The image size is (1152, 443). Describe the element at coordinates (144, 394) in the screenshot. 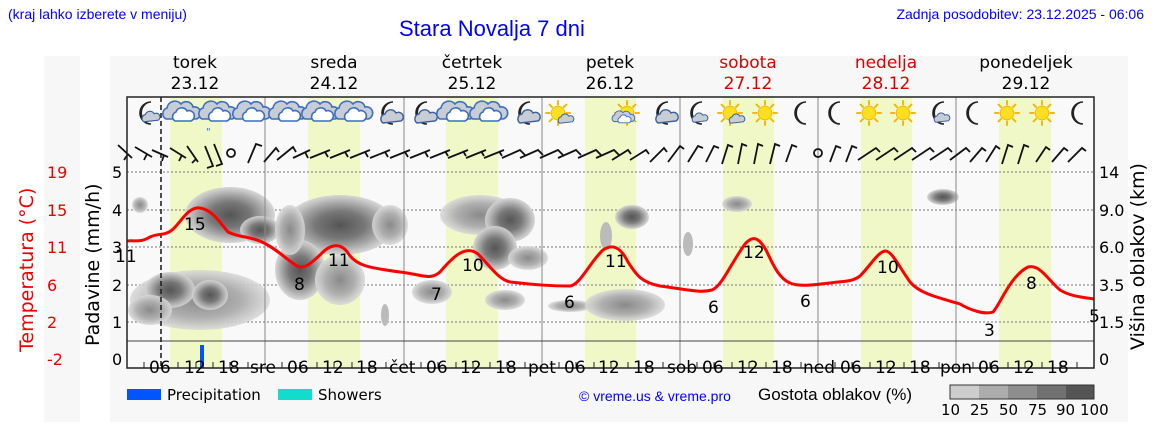

I see `precipitation-swatch` at that location.